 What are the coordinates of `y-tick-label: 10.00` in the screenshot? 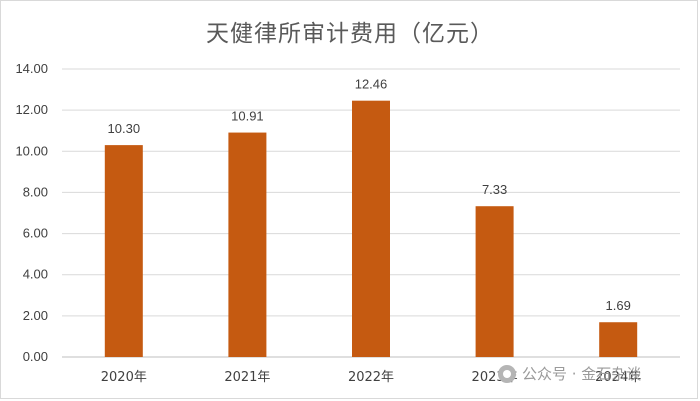 It's located at (31, 150).